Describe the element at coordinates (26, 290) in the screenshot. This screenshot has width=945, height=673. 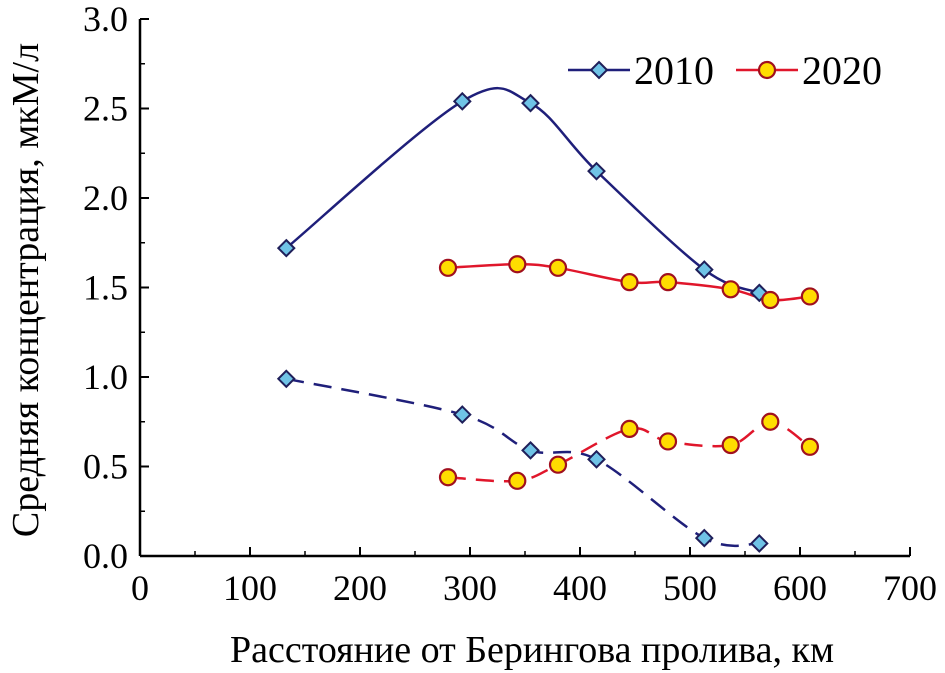
I see `y-axis-title: Средняя концентрация, мкМ/л` at that location.